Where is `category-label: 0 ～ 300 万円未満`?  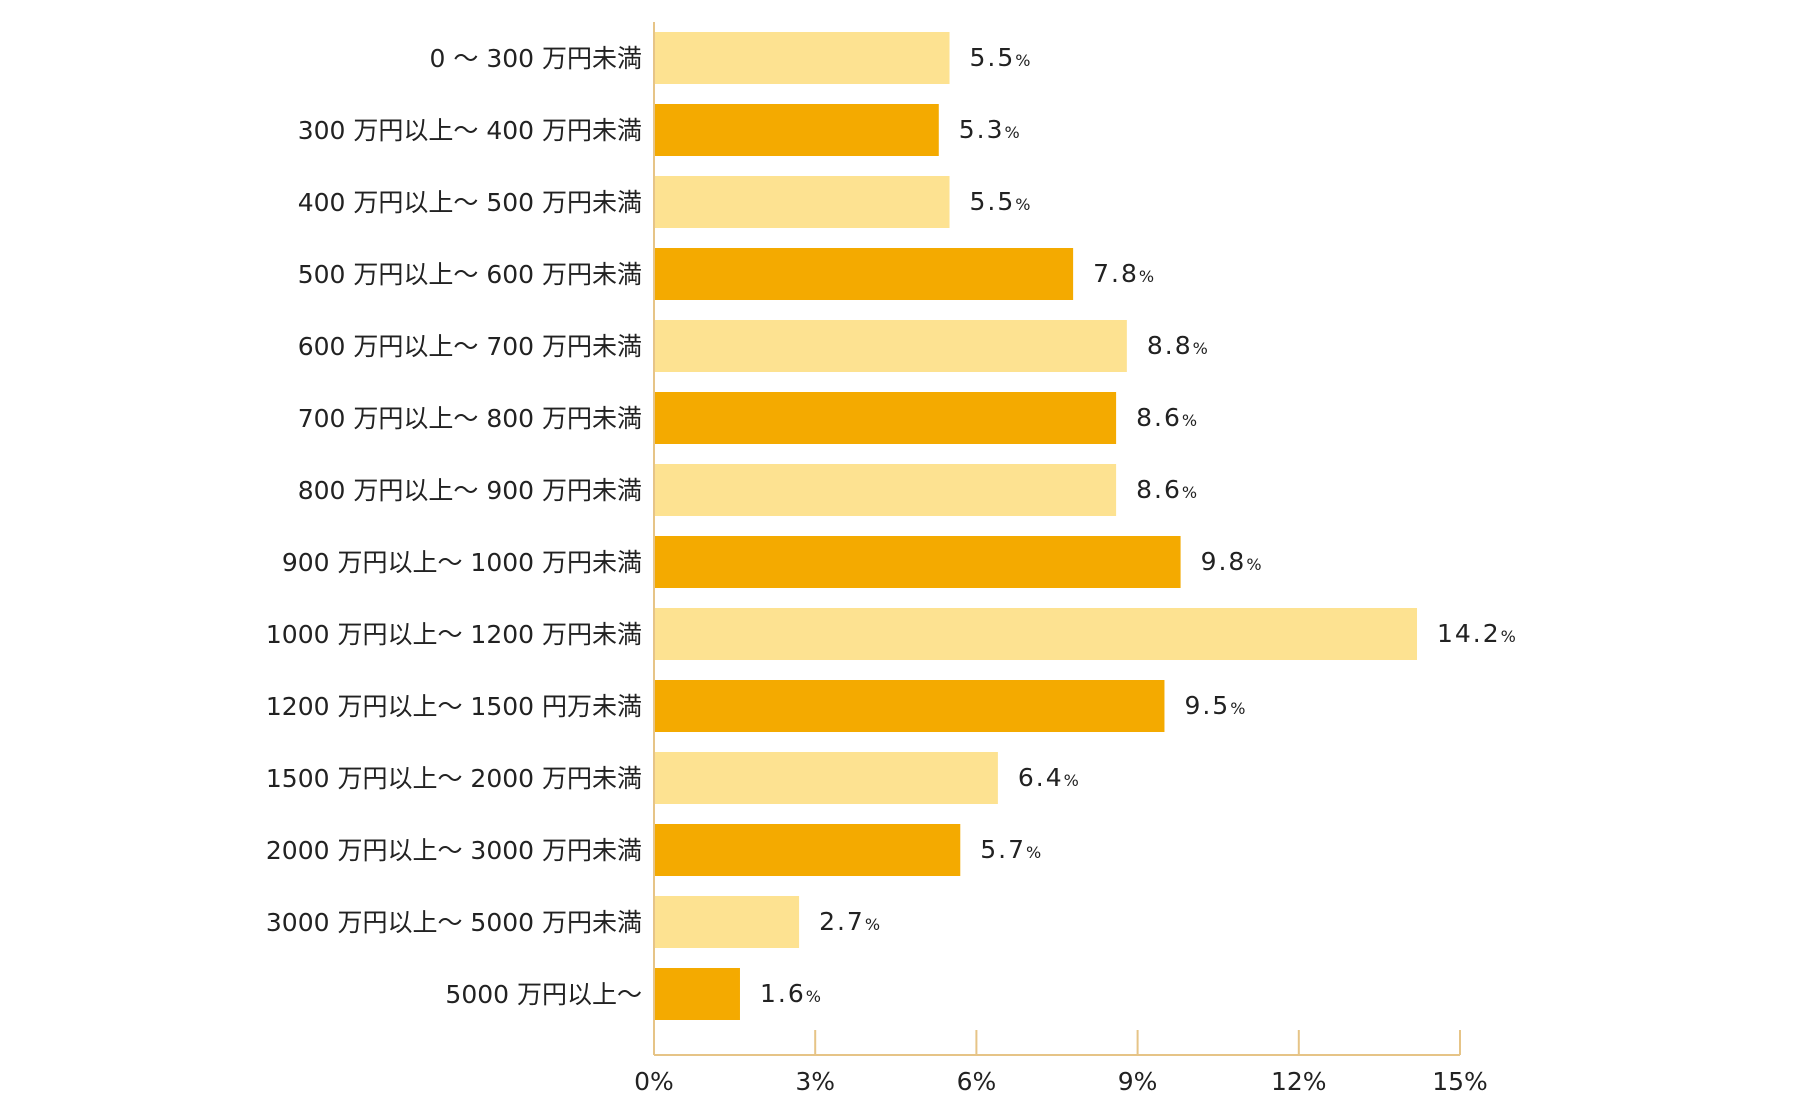
category-label: 0 ～ 300 万円未満 is located at coordinates (536, 58).